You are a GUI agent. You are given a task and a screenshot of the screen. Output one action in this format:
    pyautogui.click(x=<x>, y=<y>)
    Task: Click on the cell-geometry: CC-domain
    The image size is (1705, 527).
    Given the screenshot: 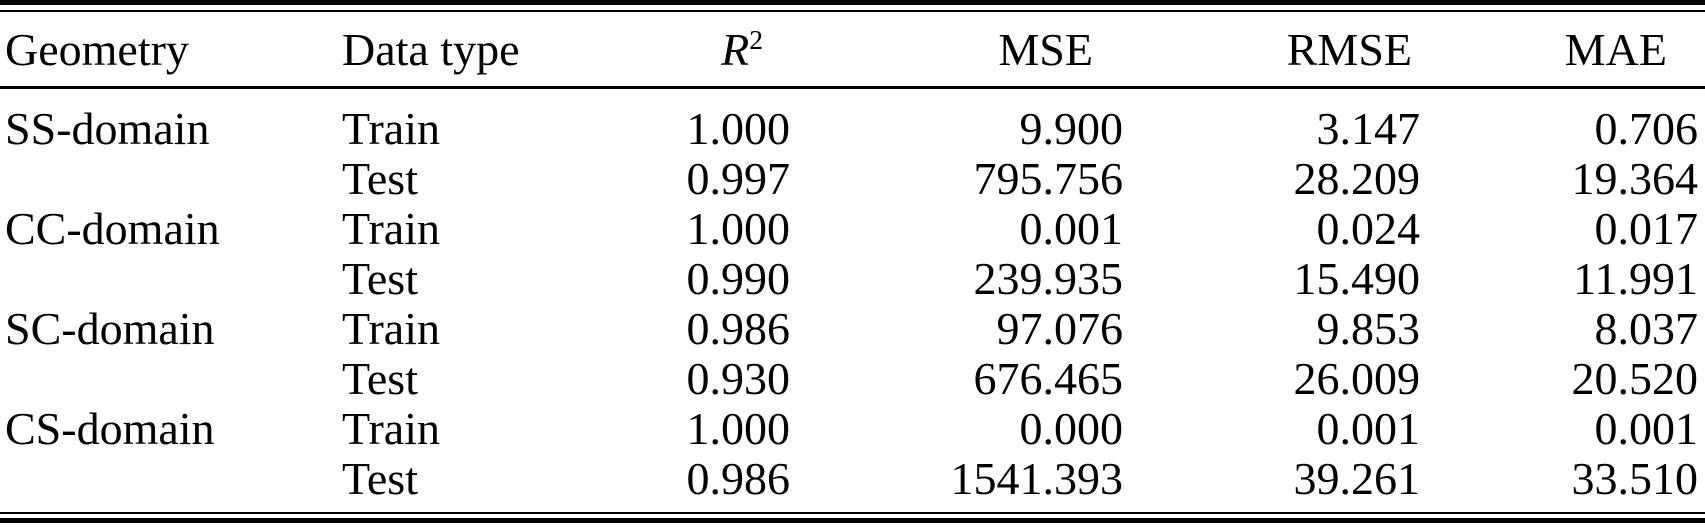 What is the action you would take?
    pyautogui.click(x=112, y=228)
    